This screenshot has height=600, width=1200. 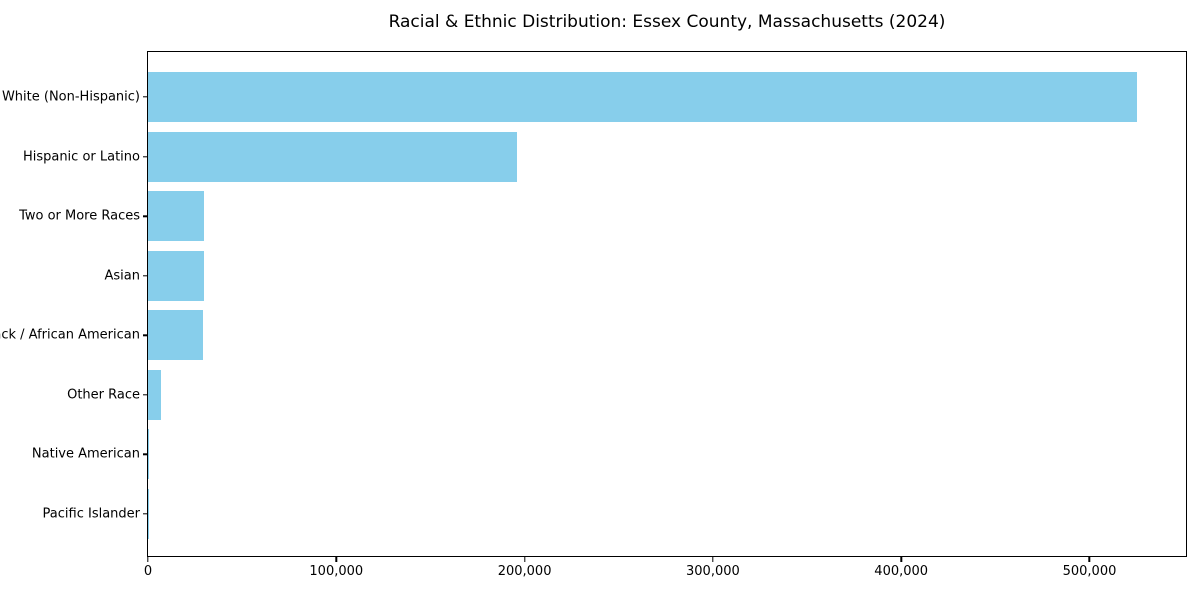 What do you see at coordinates (593, 335) in the screenshot?
I see `bar-row: Black / African American` at bounding box center [593, 335].